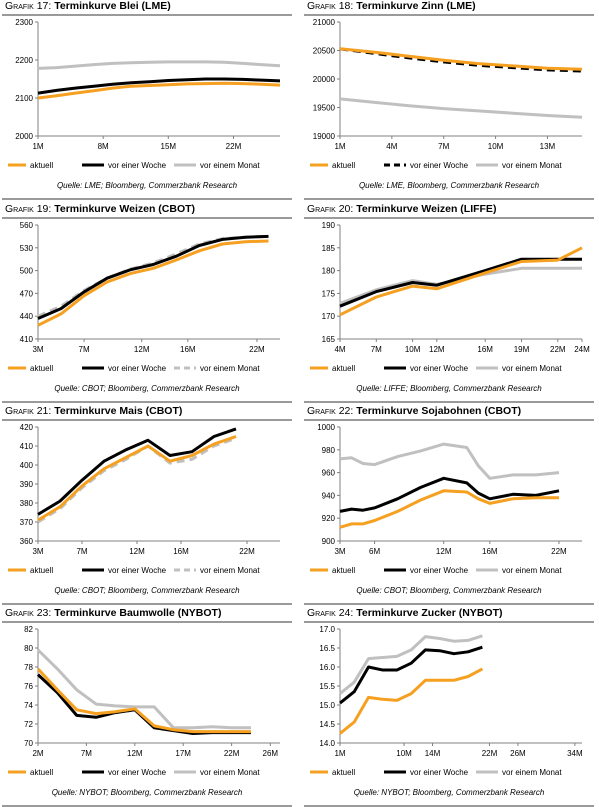 The height and width of the screenshot is (807, 599). What do you see at coordinates (28, 6) in the screenshot?
I see `figure-number: Grafik 17:` at bounding box center [28, 6].